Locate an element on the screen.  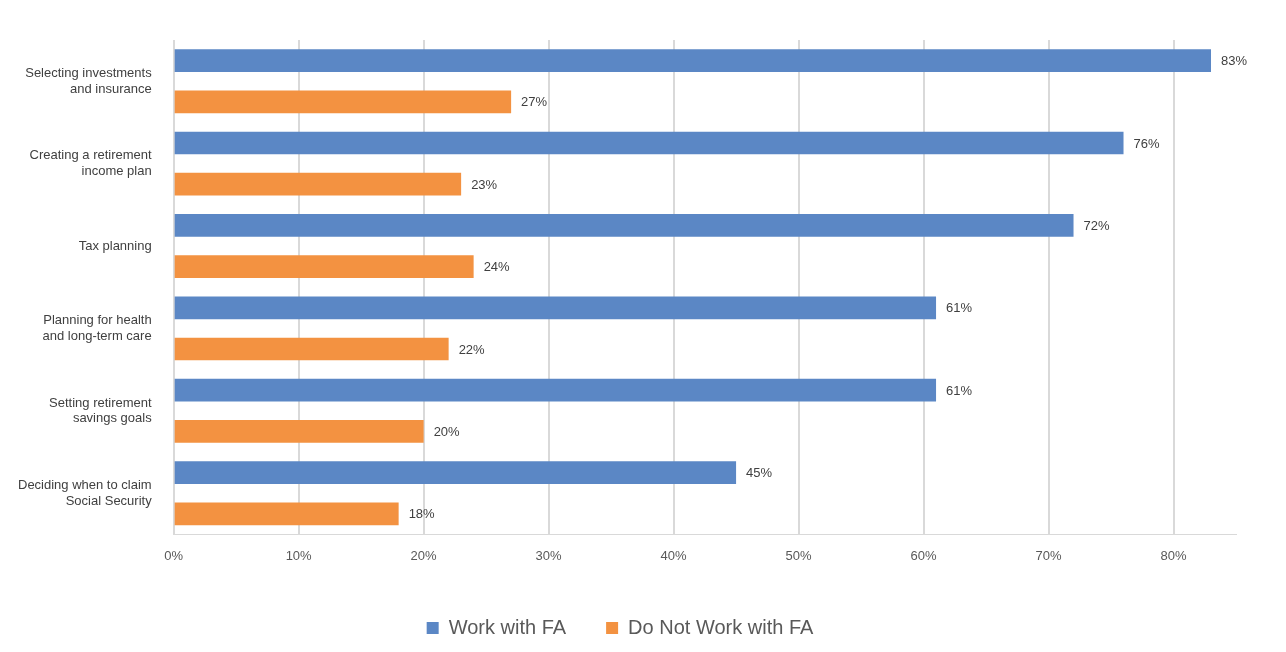
y-tick-label: Planning for health and long-term care is located at coordinates (97, 327).